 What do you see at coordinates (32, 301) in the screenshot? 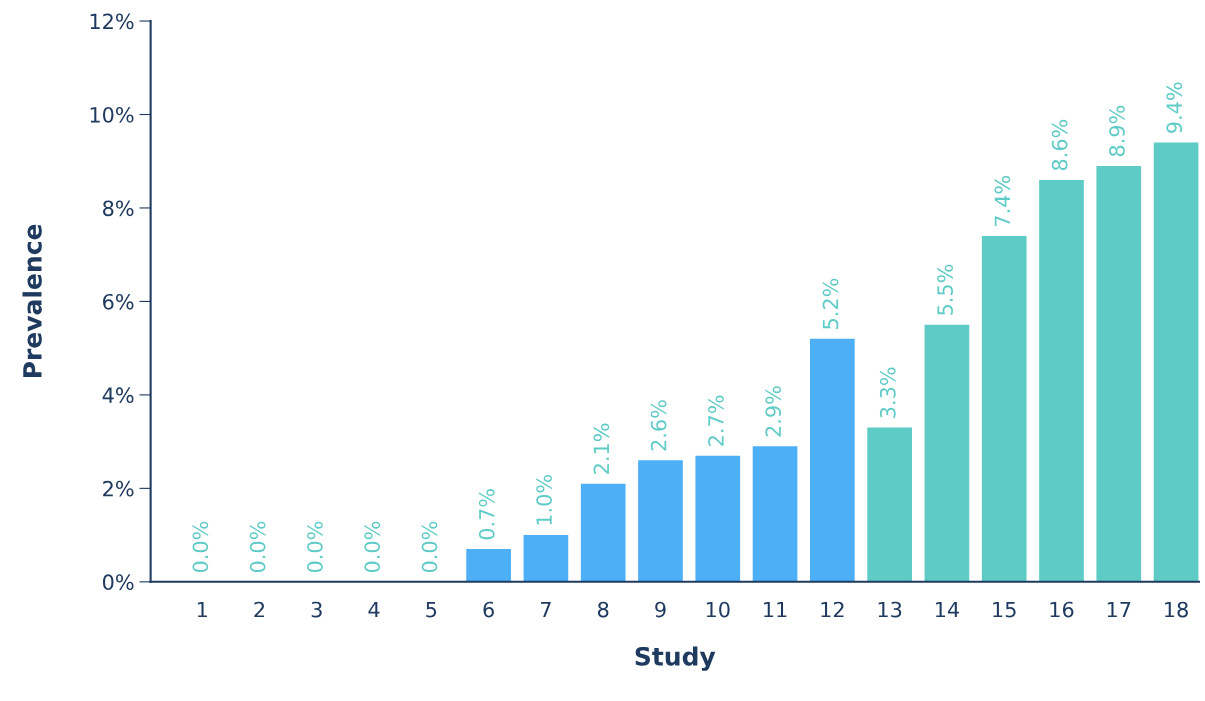
I see `y-axis-title: Prevalence` at bounding box center [32, 301].